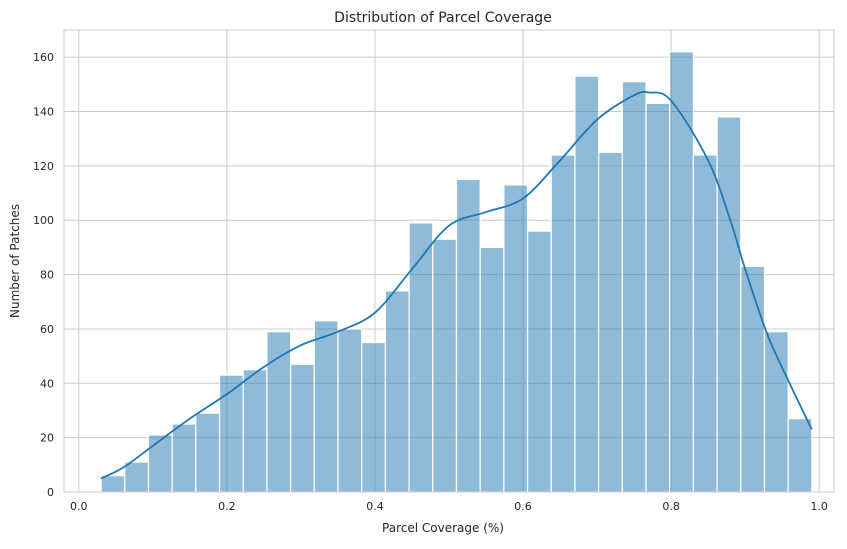 Image resolution: width=847 pixels, height=549 pixels. What do you see at coordinates (43, 57) in the screenshot?
I see `y-tick-label: 160` at bounding box center [43, 57].